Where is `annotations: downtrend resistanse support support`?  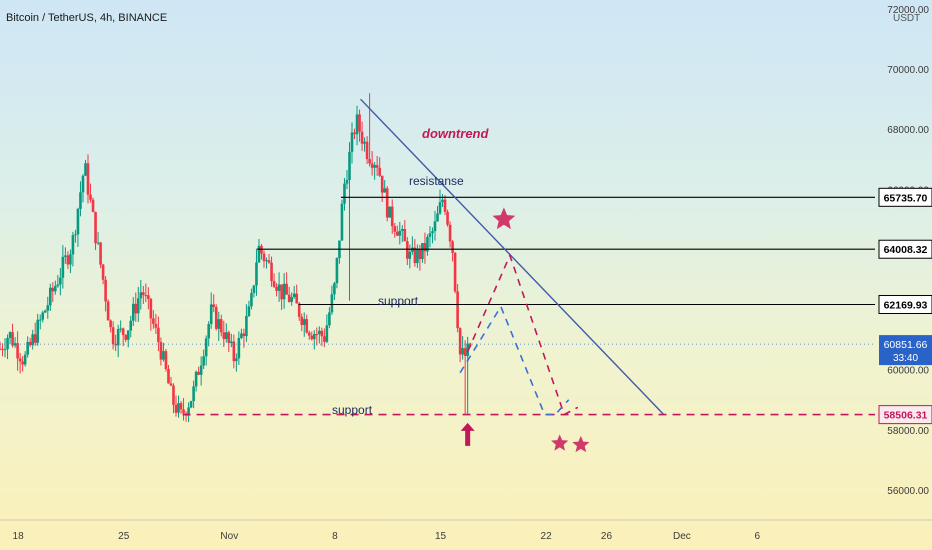
annotations: downtrend resistanse support support is located at coordinates (410, 271).